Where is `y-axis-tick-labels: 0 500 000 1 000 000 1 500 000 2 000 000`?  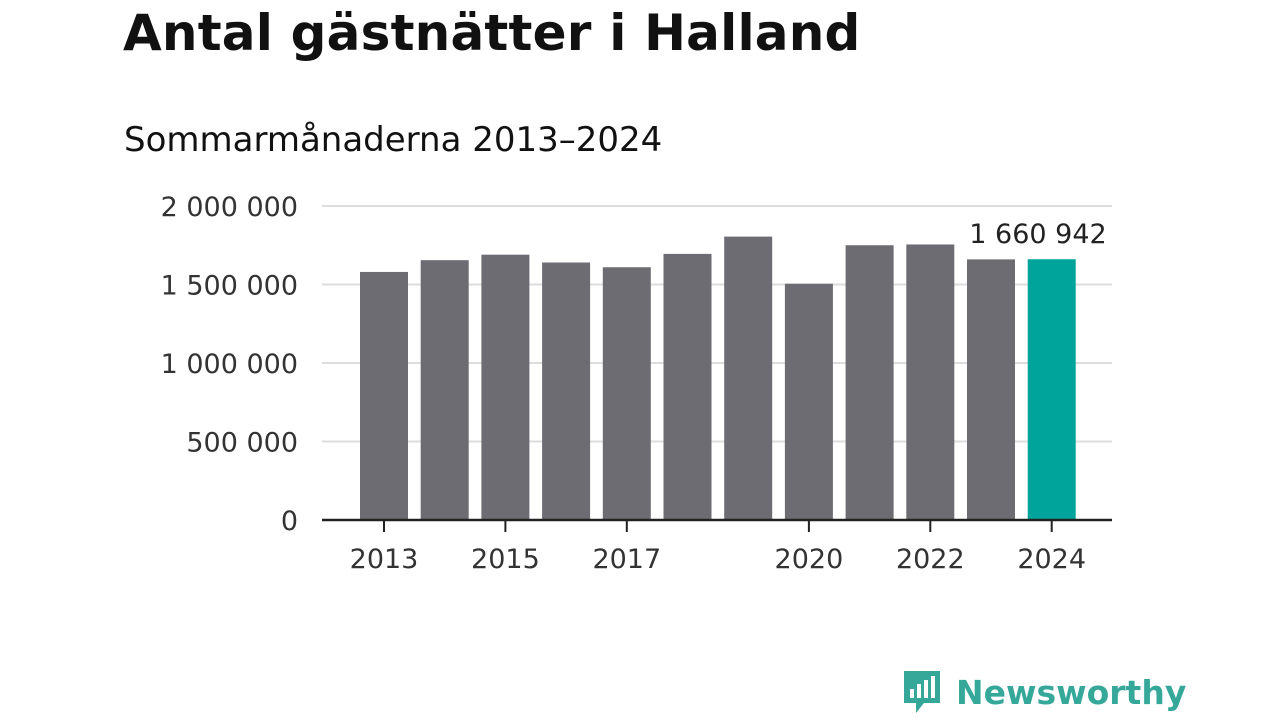 y-axis-tick-labels: 0 500 000 1 000 000 1 500 000 2 000 000 is located at coordinates (229, 364).